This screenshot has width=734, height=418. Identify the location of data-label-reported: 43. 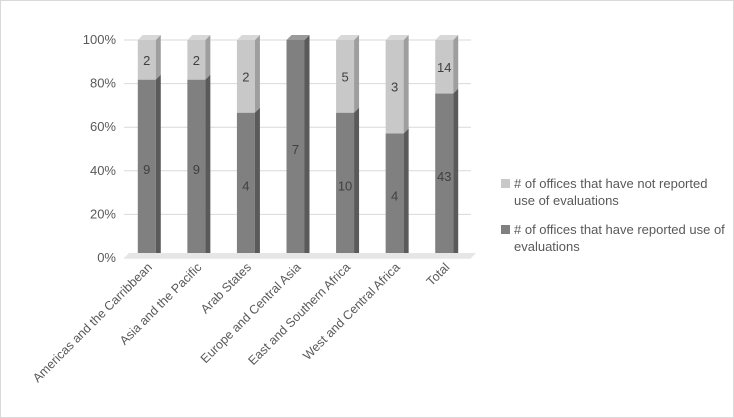
(444, 176).